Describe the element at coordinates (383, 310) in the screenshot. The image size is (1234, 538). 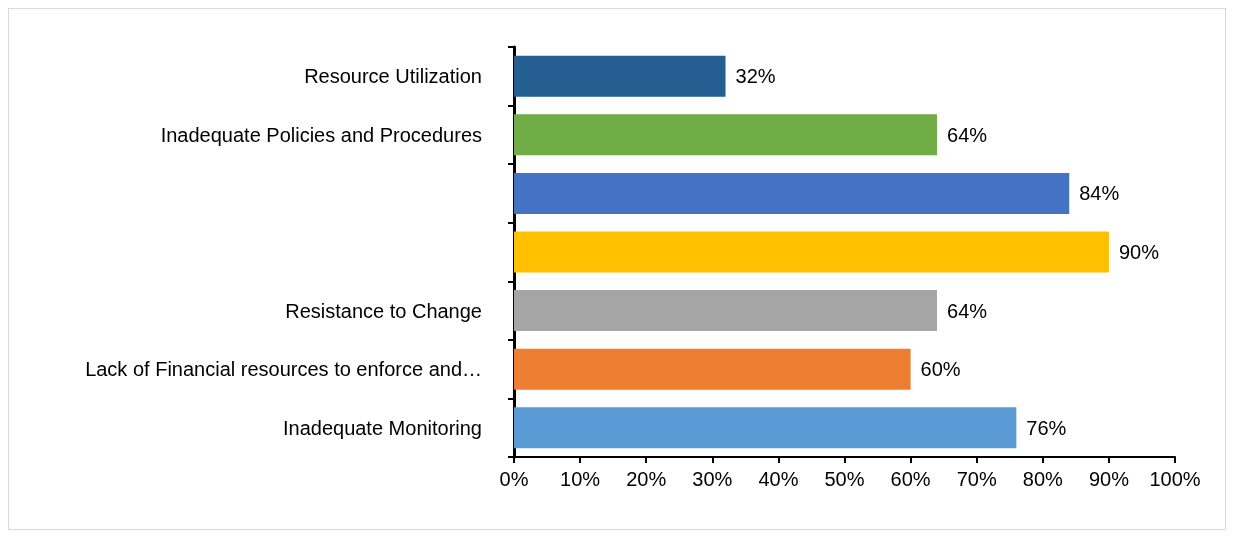
I see `y-tick-label: Resistance to Change` at that location.